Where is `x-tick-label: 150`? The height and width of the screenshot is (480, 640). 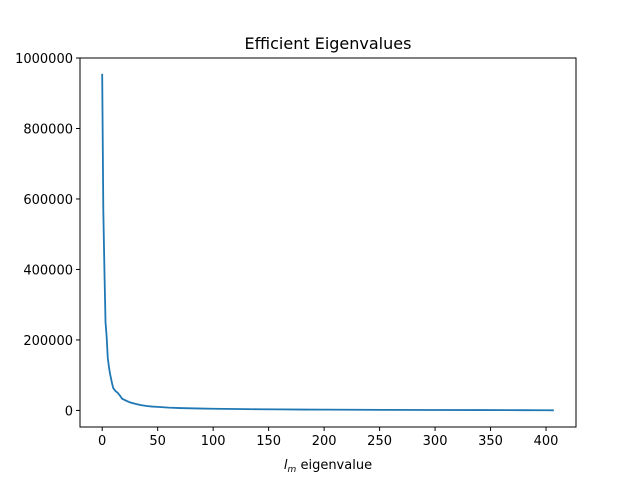
x-tick-label: 150 is located at coordinates (268, 441).